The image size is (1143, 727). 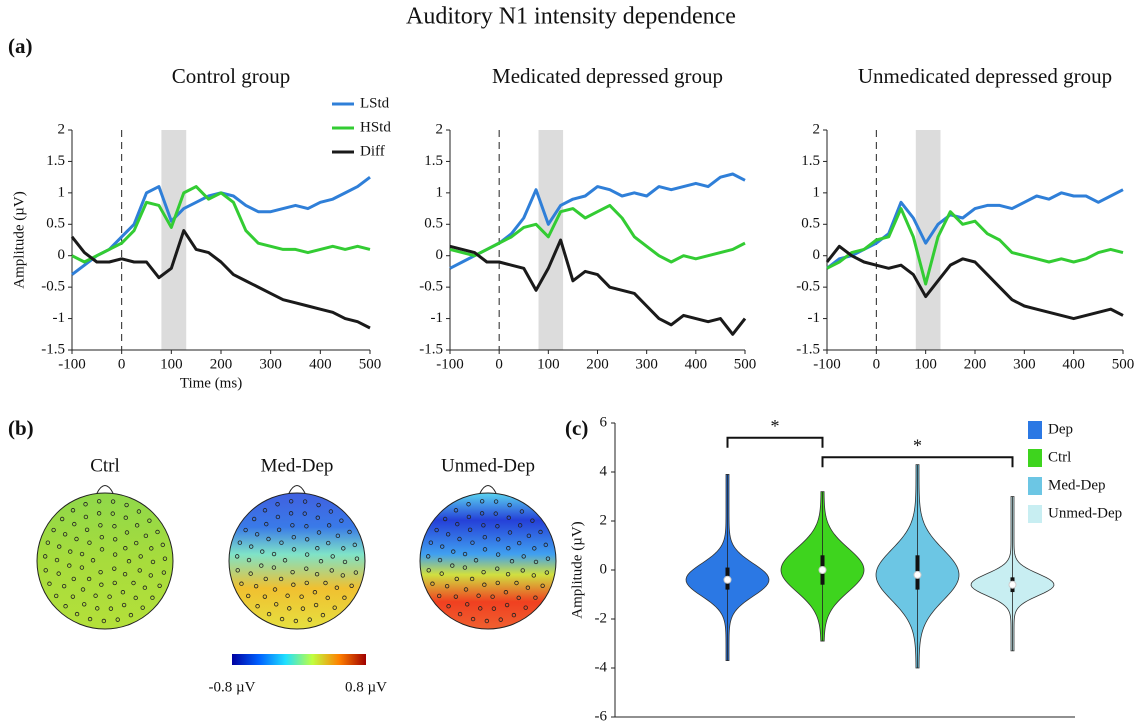 I want to click on colorbar-label: -0.8 µV, so click(x=232, y=687).